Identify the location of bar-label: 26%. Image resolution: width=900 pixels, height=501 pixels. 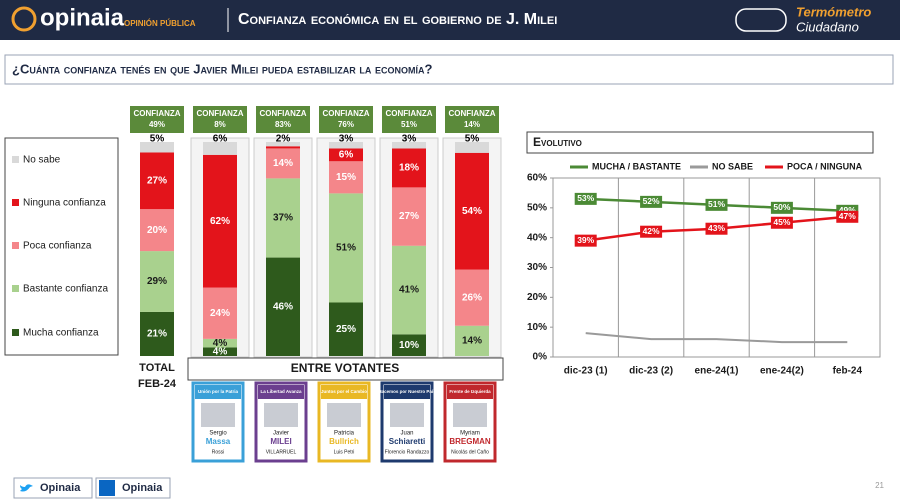
(472, 297).